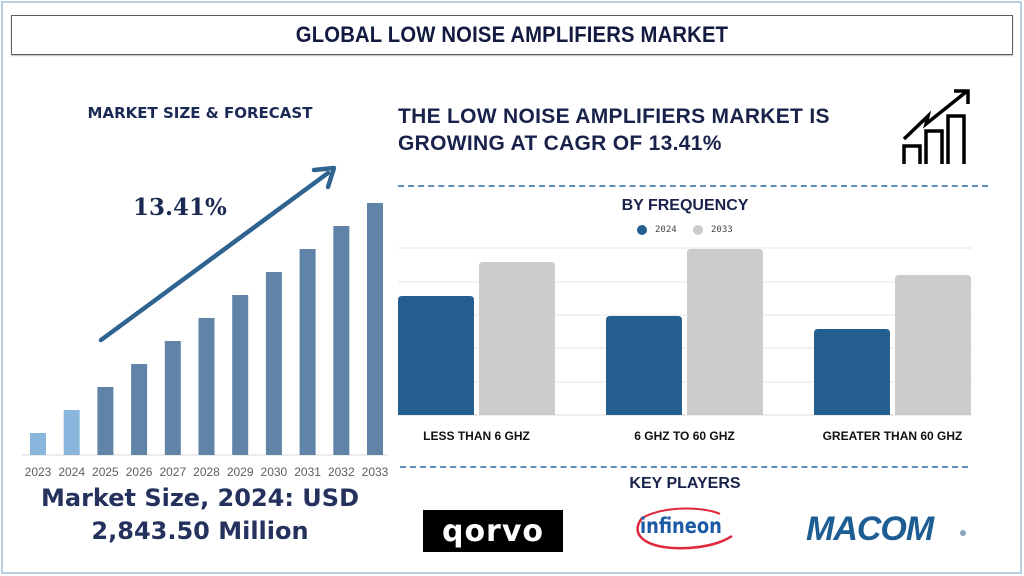 The height and width of the screenshot is (576, 1024). Describe the element at coordinates (200, 531) in the screenshot. I see `market-size-line-2: 2,843.50 Million` at that location.